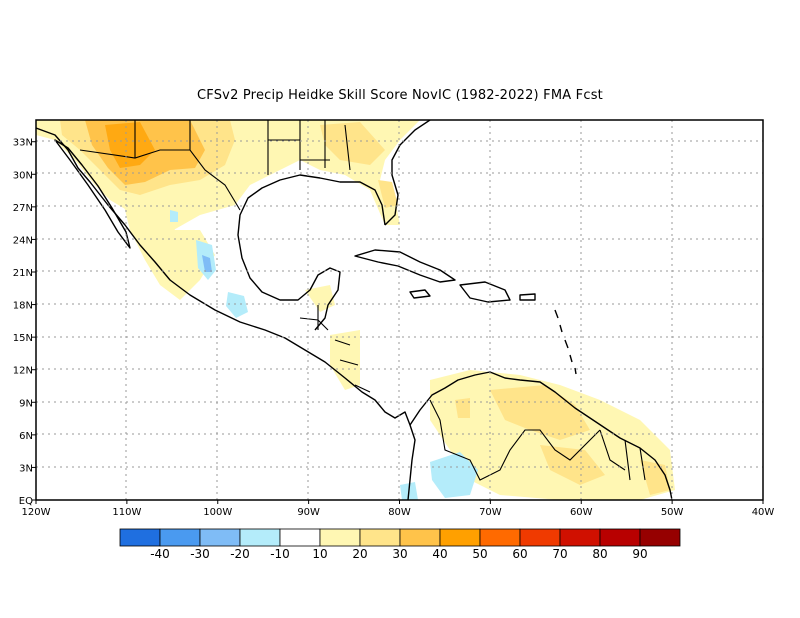 The image size is (800, 618). What do you see at coordinates (217, 512) in the screenshot?
I see `x-tick-label: 100W` at bounding box center [217, 512].